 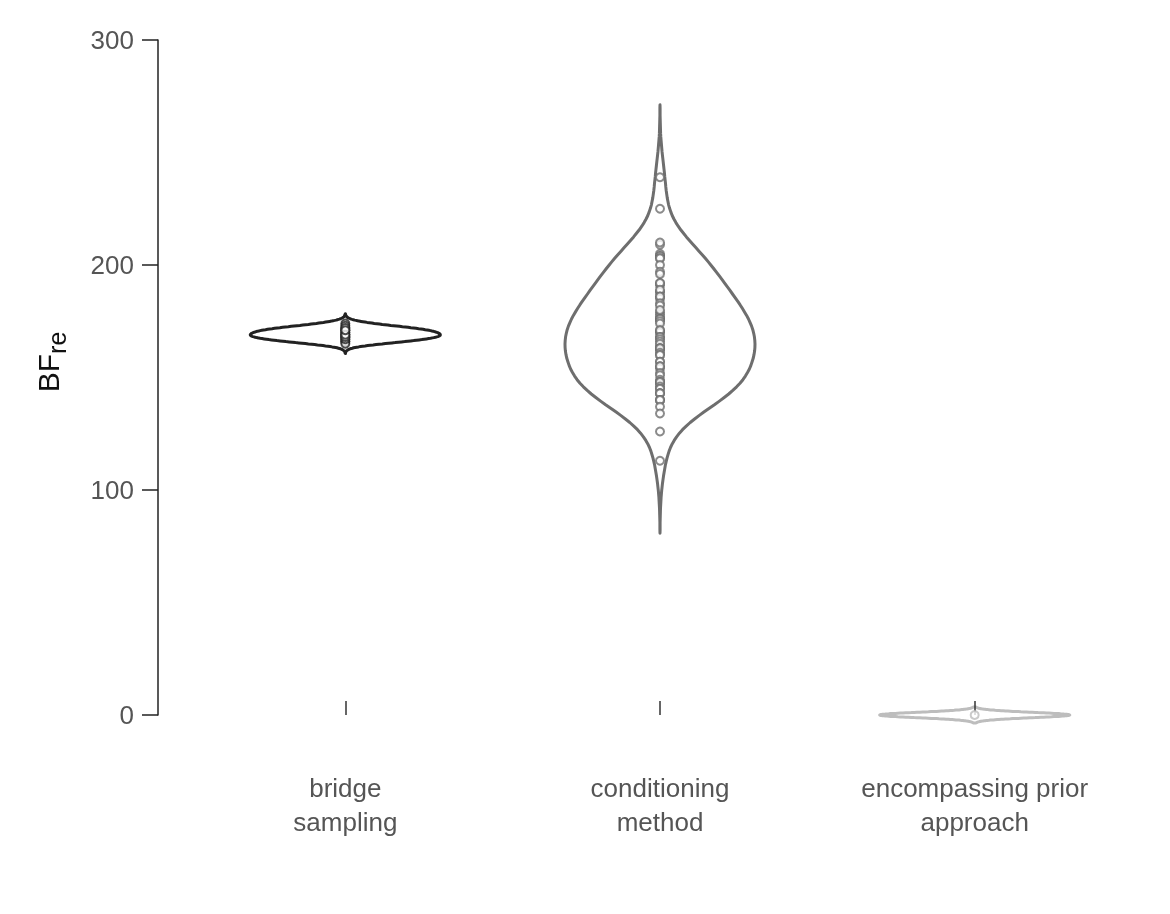 I want to click on y-tick-label: 200, so click(x=112, y=265).